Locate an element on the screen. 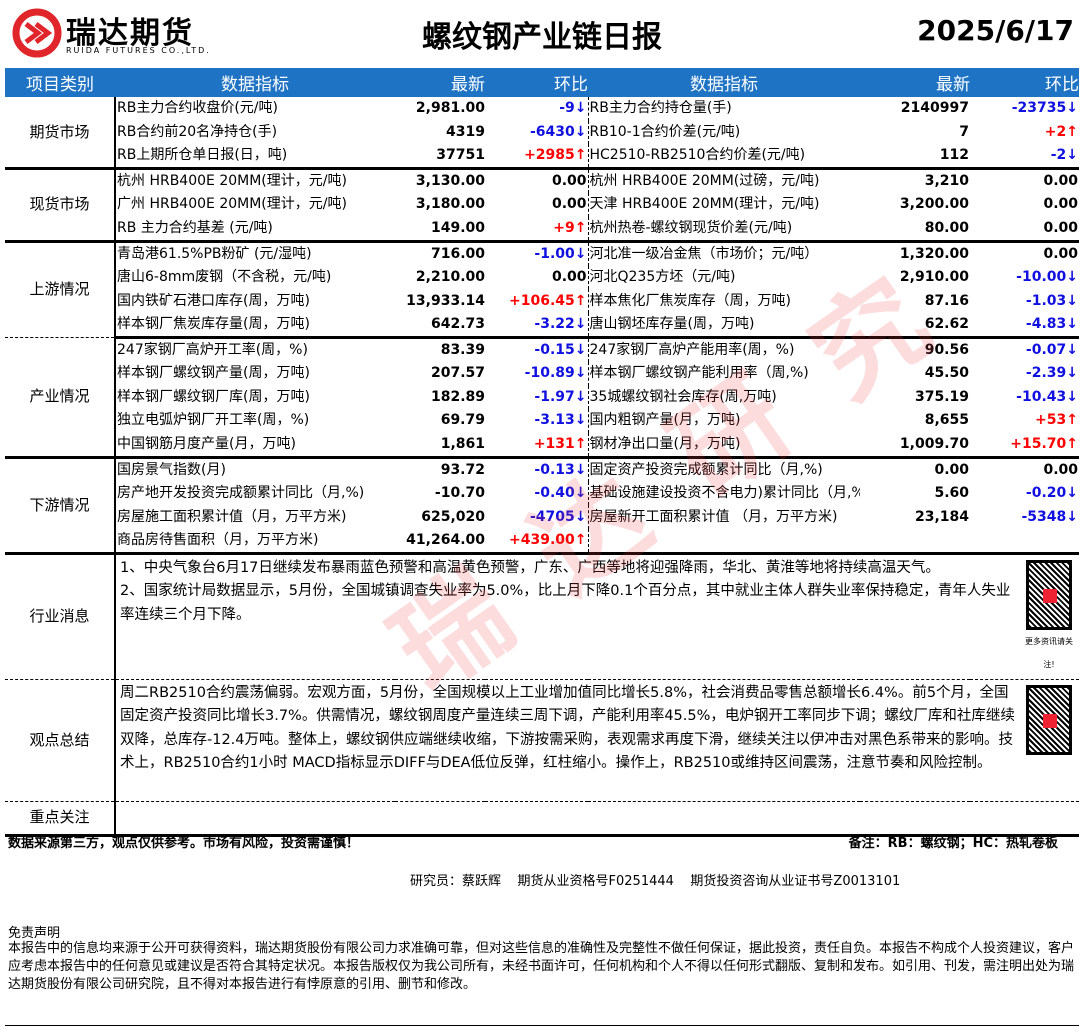 This screenshot has height=1033, width=1084. indicator-name: RB主力合约持仓量(手) is located at coordinates (723, 109).